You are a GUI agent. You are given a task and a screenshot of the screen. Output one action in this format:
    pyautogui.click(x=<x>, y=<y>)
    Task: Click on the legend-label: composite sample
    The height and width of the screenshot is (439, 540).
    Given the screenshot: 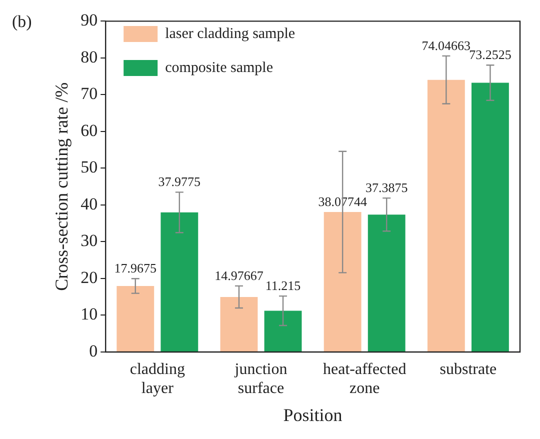 What is the action you would take?
    pyautogui.click(x=219, y=68)
    